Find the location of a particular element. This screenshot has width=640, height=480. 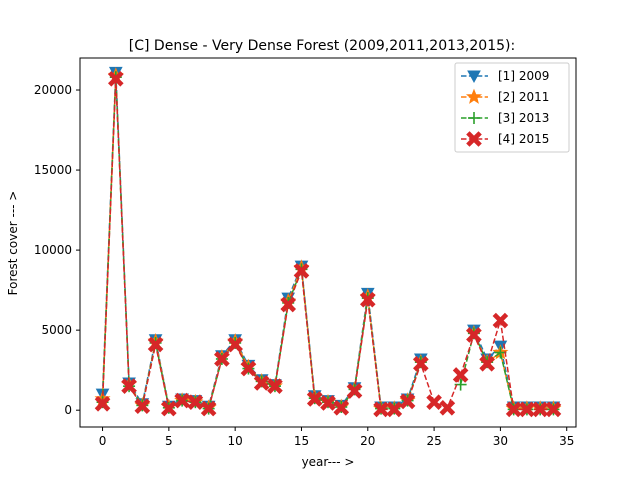

y-tick-label: 0 is located at coordinates (68, 410).